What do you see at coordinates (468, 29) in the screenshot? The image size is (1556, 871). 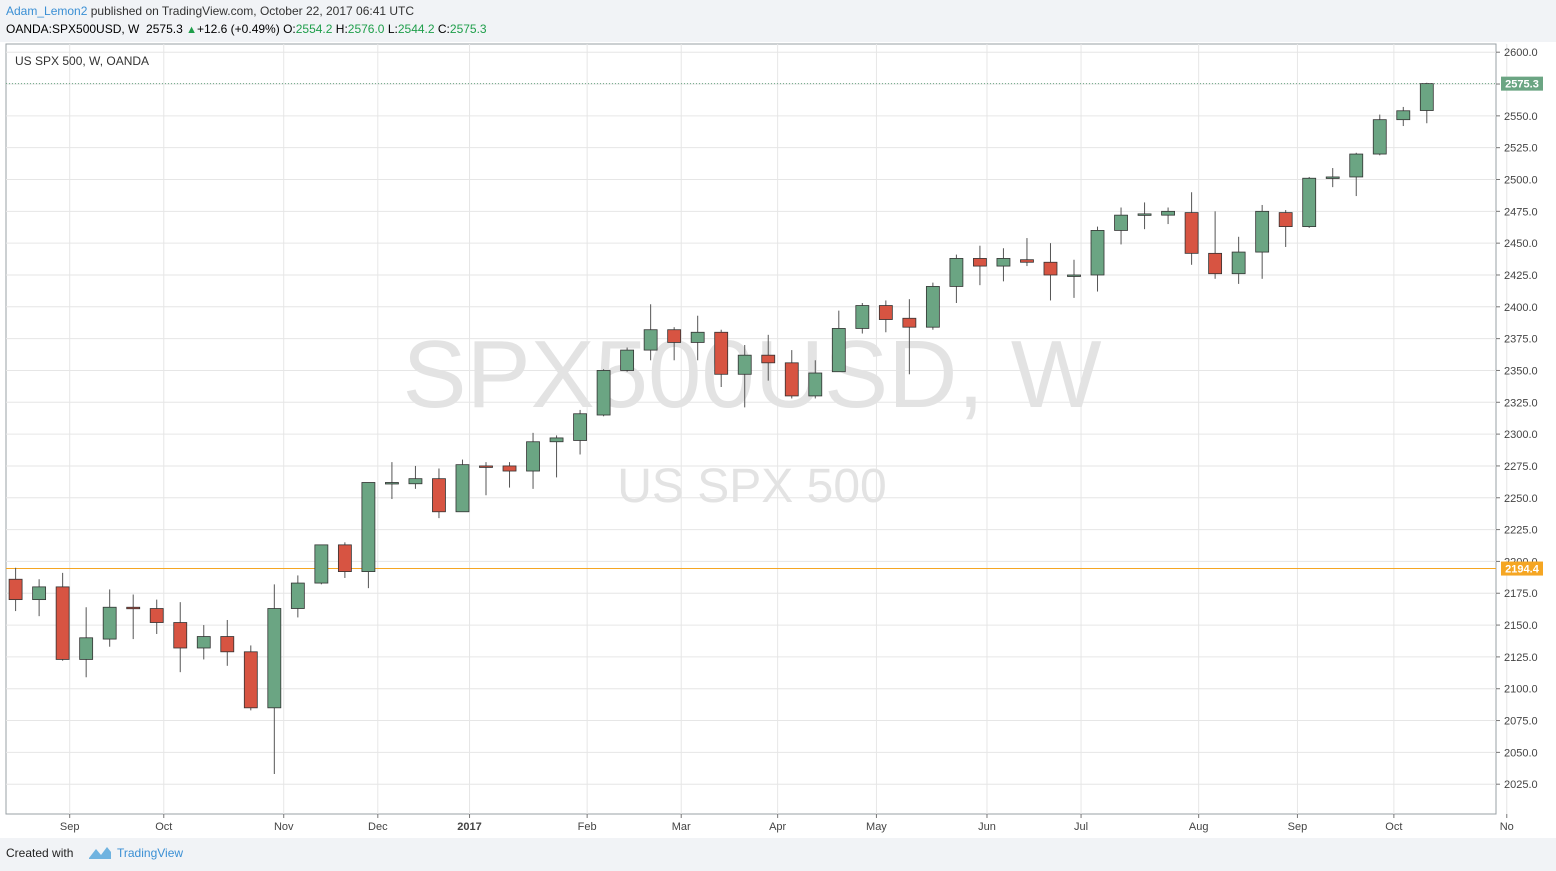 I see `close-value: 2575.3` at bounding box center [468, 29].